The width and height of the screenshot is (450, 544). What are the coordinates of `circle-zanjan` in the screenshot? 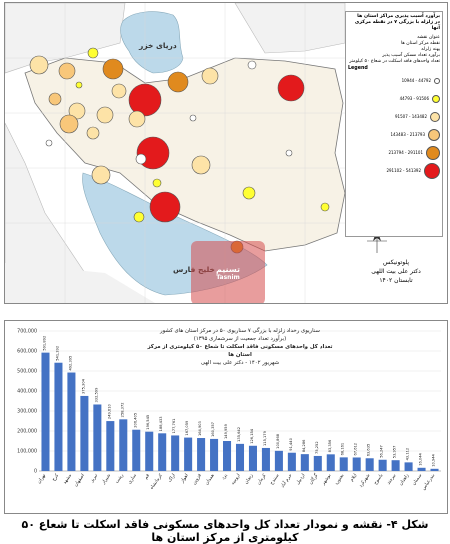 It's located at (79, 85).